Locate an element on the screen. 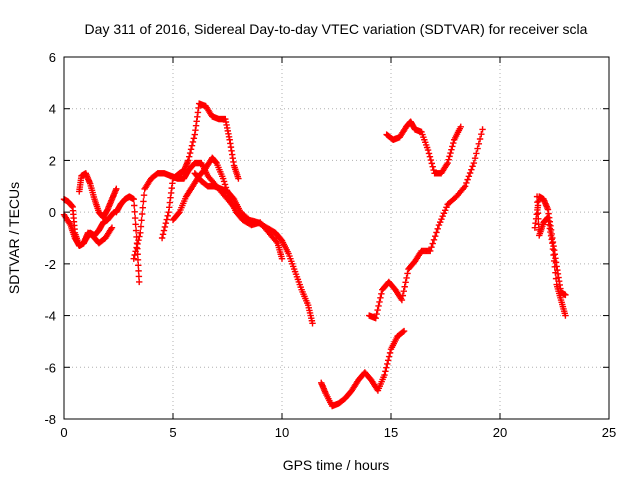 Image resolution: width=640 pixels, height=480 pixels. y-axis-label: SDTVAR / TECUs is located at coordinates (14, 238).